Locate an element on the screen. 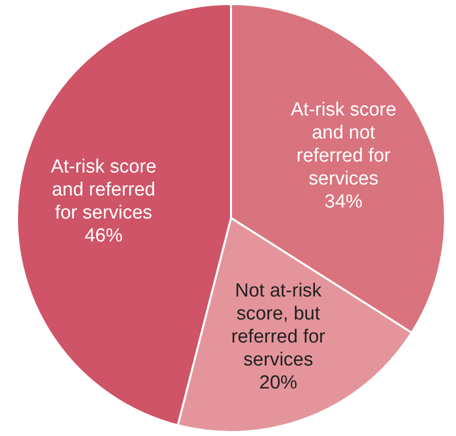 This screenshot has width=456, height=436. data-label: 20% is located at coordinates (278, 383).